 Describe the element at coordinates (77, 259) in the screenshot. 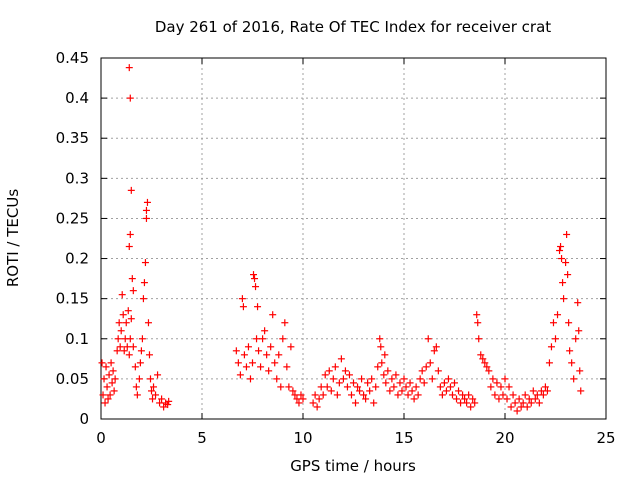

I see `y-tick-label: 0.2` at that location.